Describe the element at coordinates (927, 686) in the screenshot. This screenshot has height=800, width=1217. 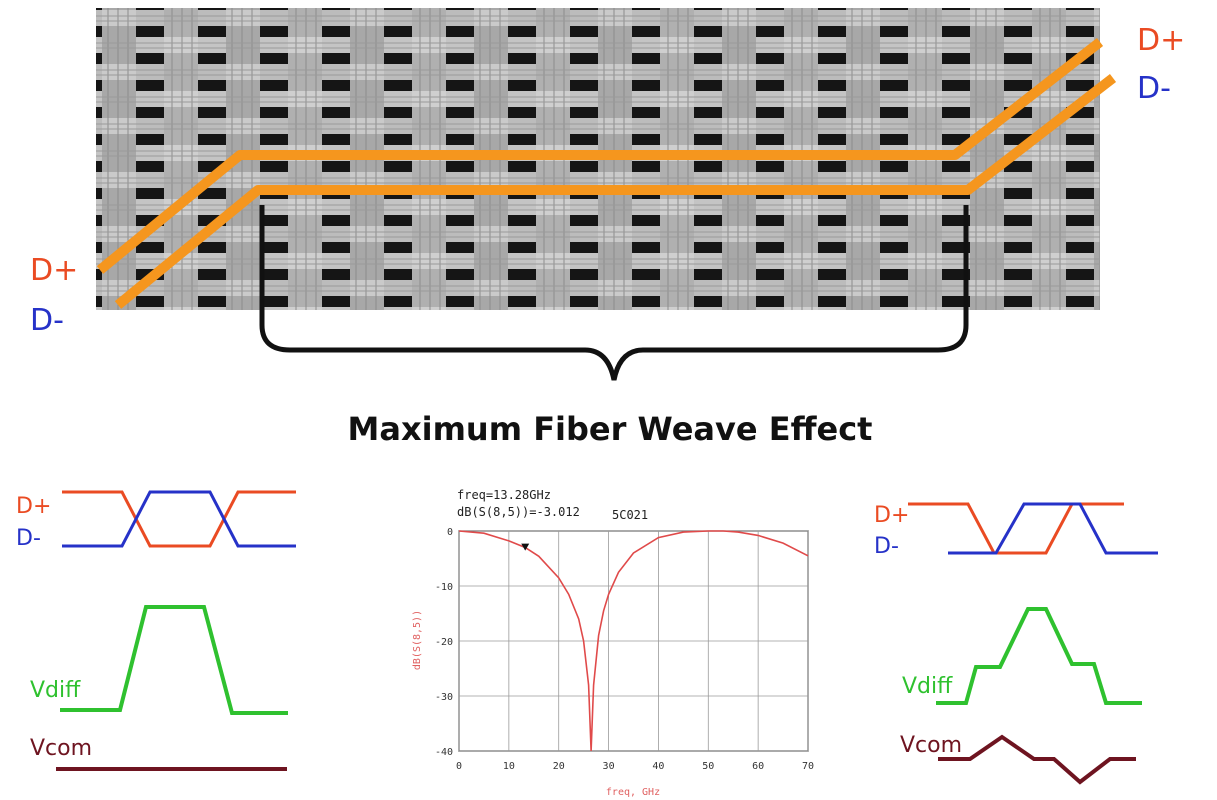
I see `right-label-vdiff: Vdiff` at that location.